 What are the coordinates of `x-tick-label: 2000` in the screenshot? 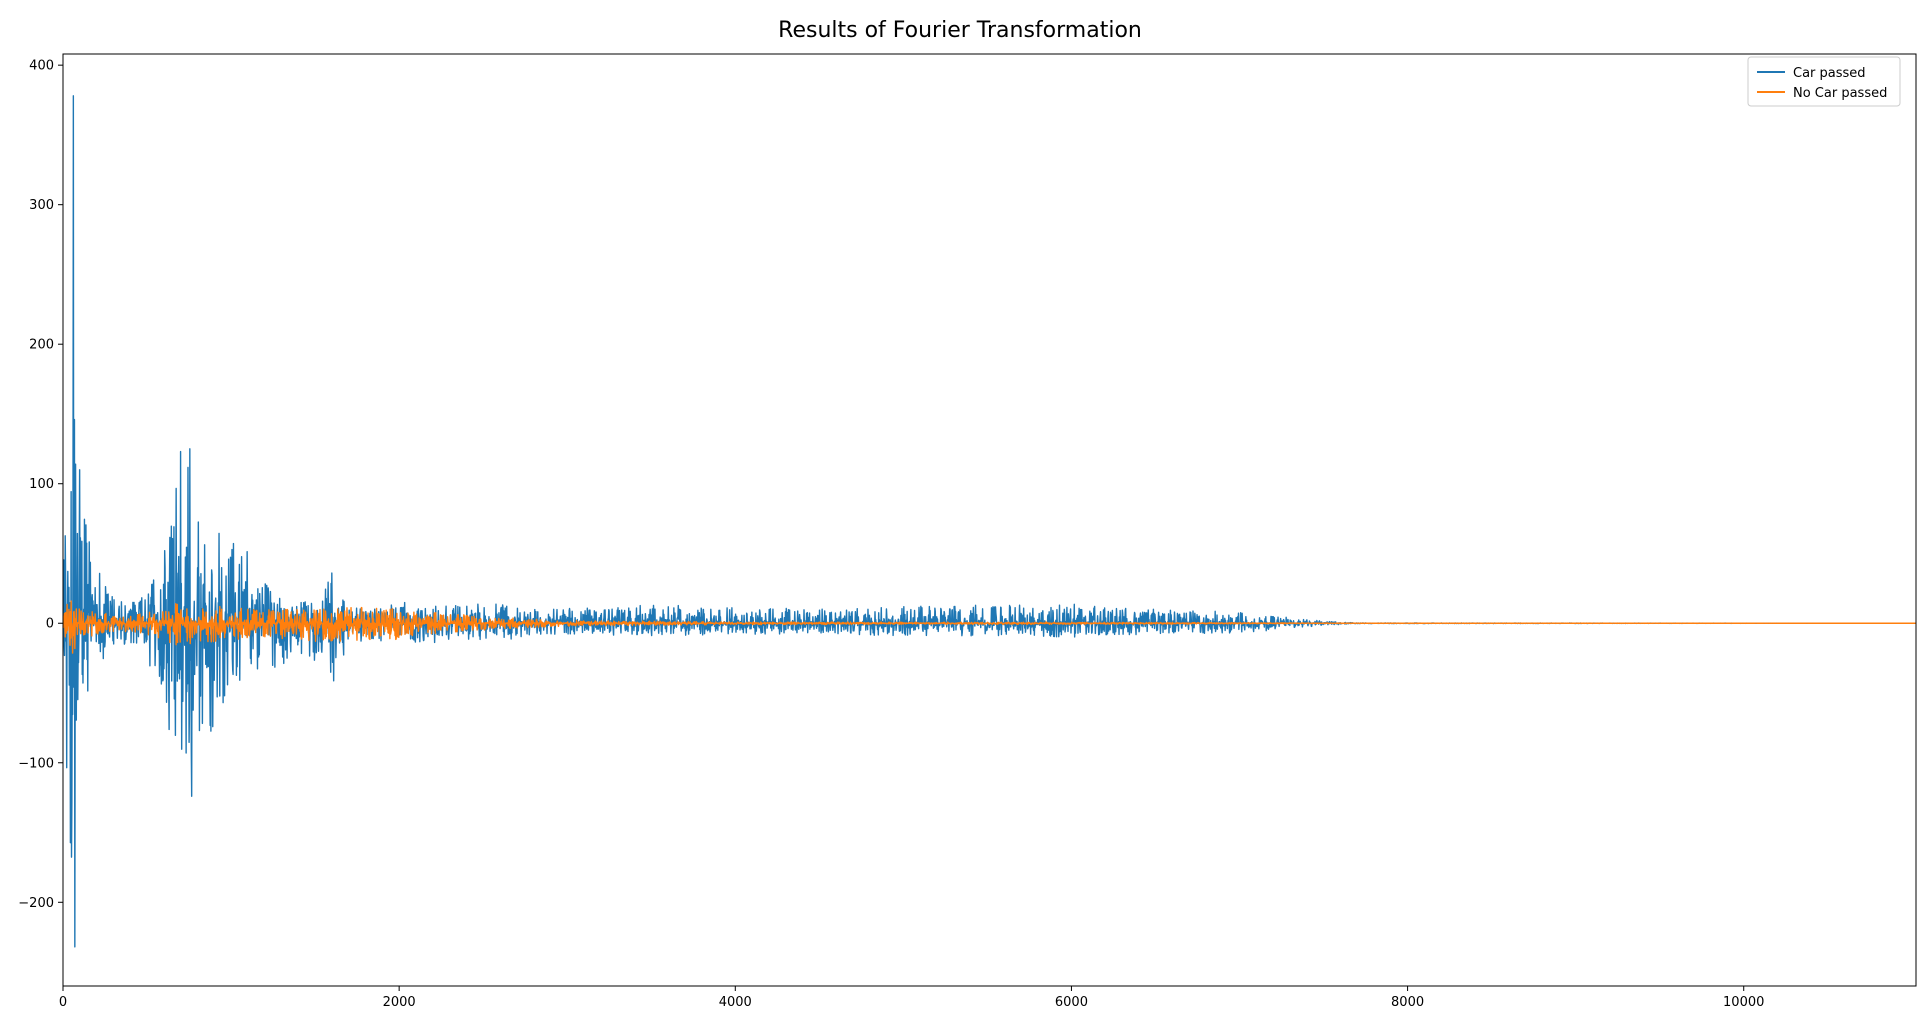 It's located at (399, 1002).